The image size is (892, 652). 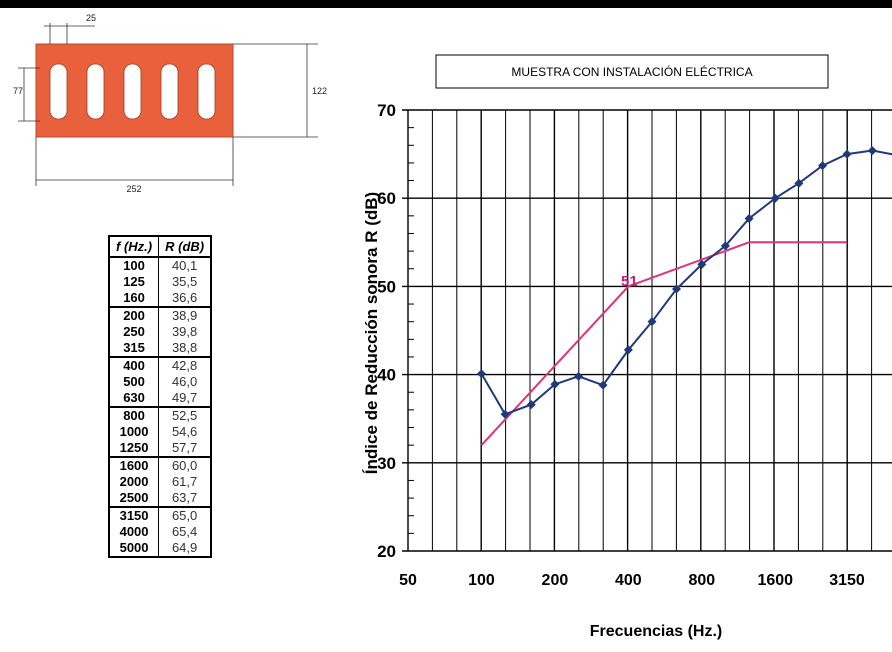 What do you see at coordinates (134, 532) in the screenshot?
I see `frequency-cell: 4000` at bounding box center [134, 532].